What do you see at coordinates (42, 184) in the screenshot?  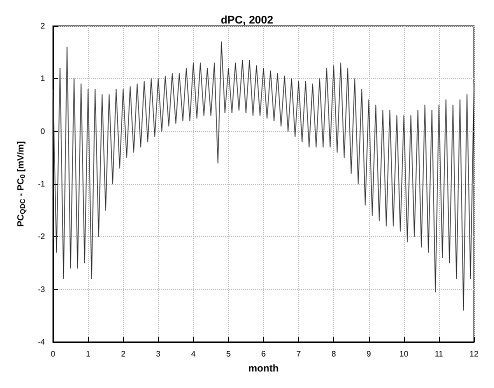 I see `y-tick-label: -1` at bounding box center [42, 184].